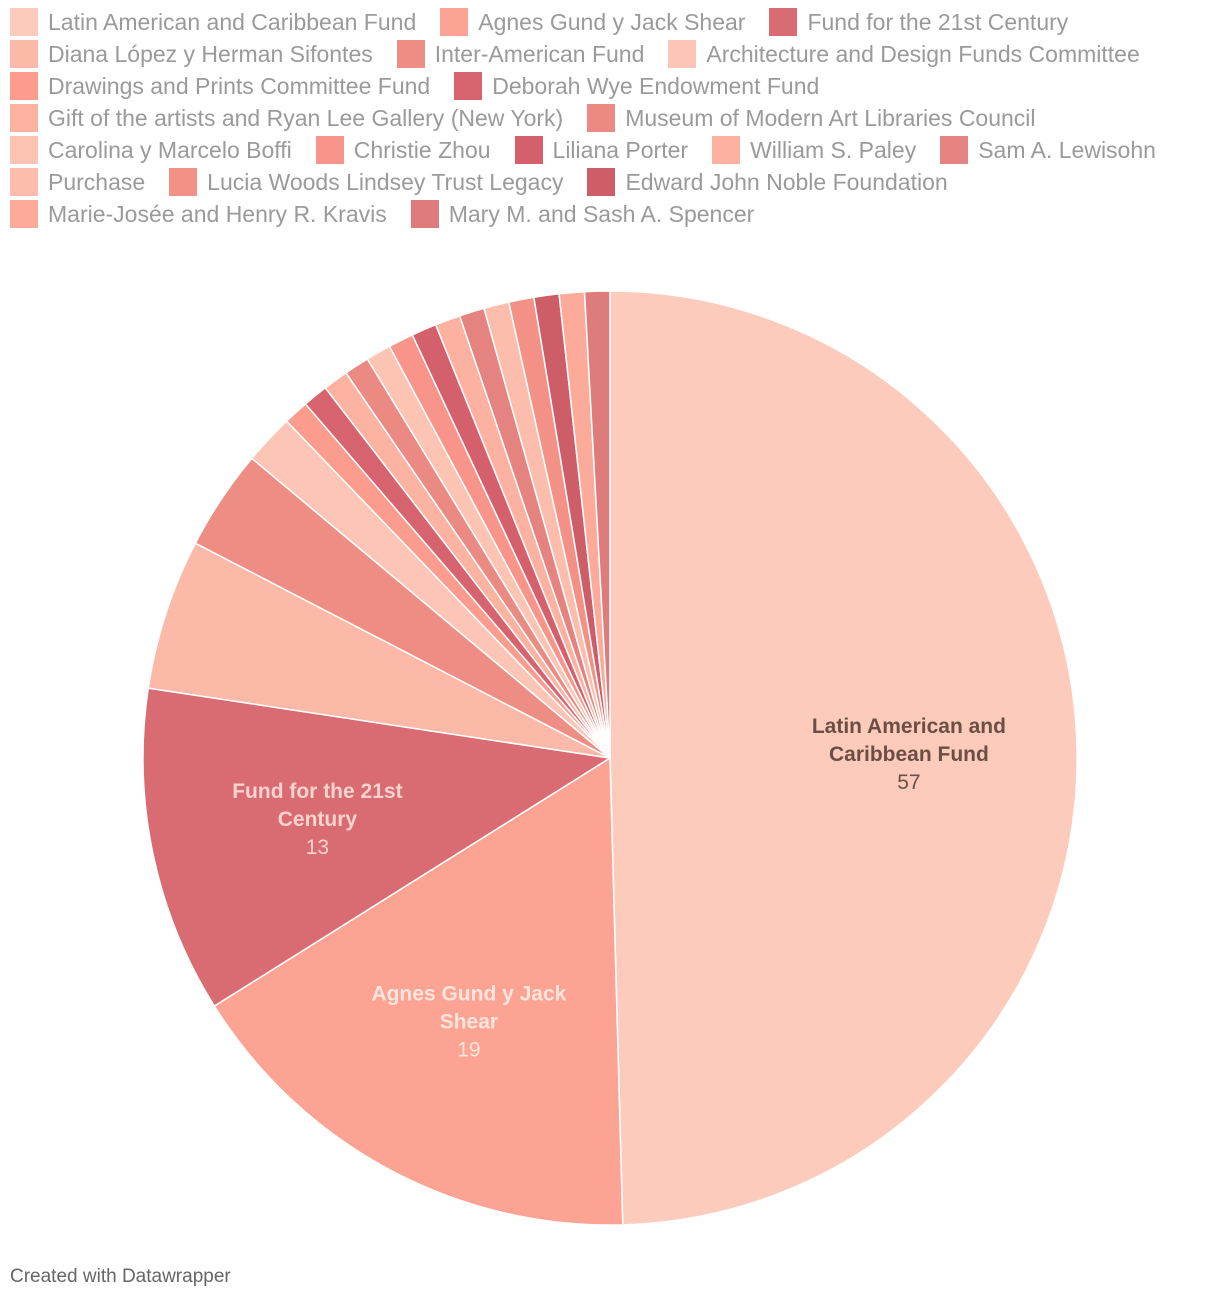 This screenshot has height=1302, width=1220. What do you see at coordinates (938, 21) in the screenshot?
I see `legend-label: Fund for the 21st Century` at bounding box center [938, 21].